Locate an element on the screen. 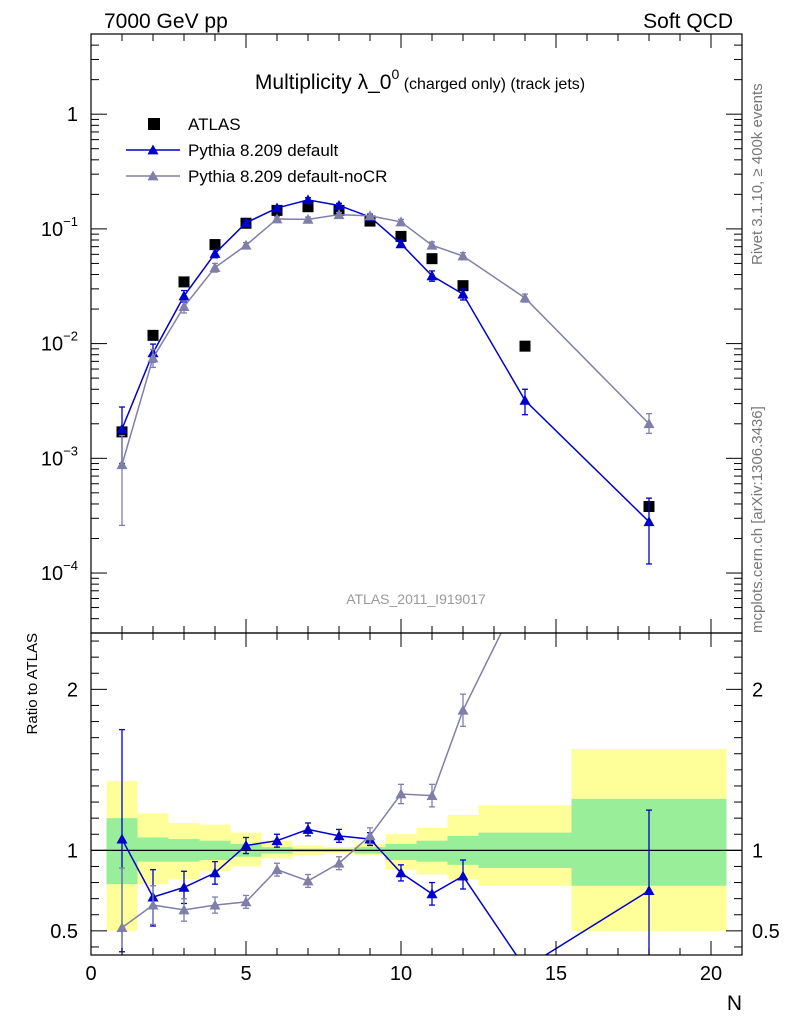 The height and width of the screenshot is (1024, 786). y-axis-label-ratio: Ratio to ATLAS is located at coordinates (32, 683).